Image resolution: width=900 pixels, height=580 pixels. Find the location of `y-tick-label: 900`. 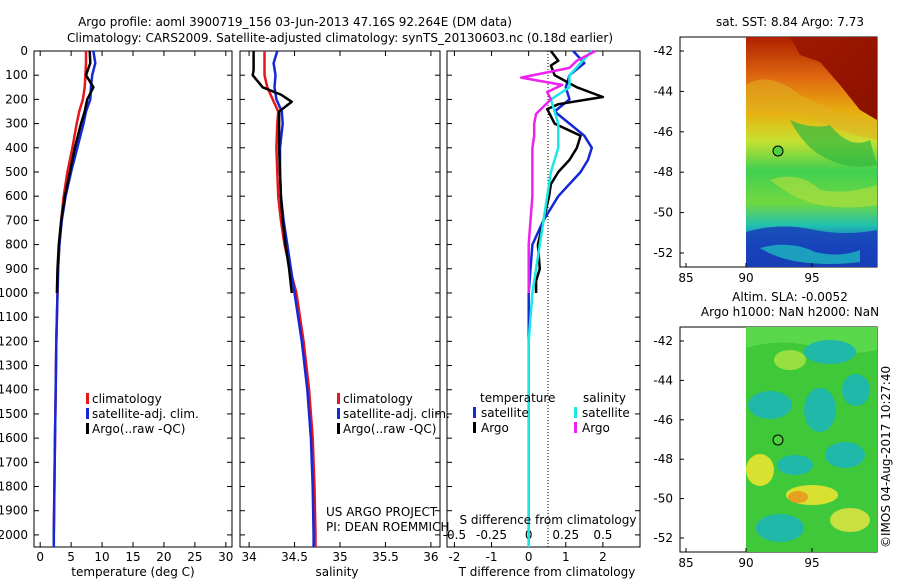

y-tick-label: 900 is located at coordinates (16, 269).